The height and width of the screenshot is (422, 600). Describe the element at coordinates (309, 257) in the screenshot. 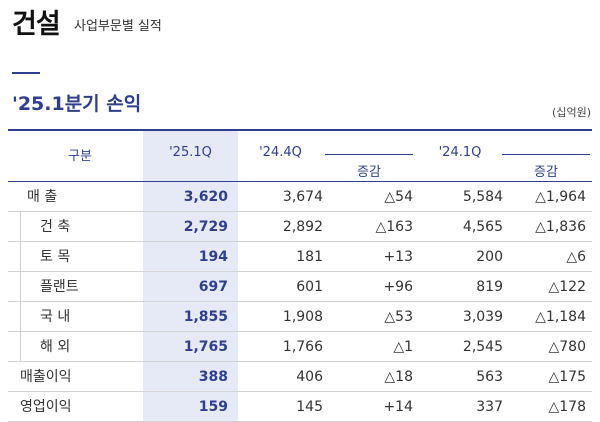

I see `cell-q4-24: 181` at that location.